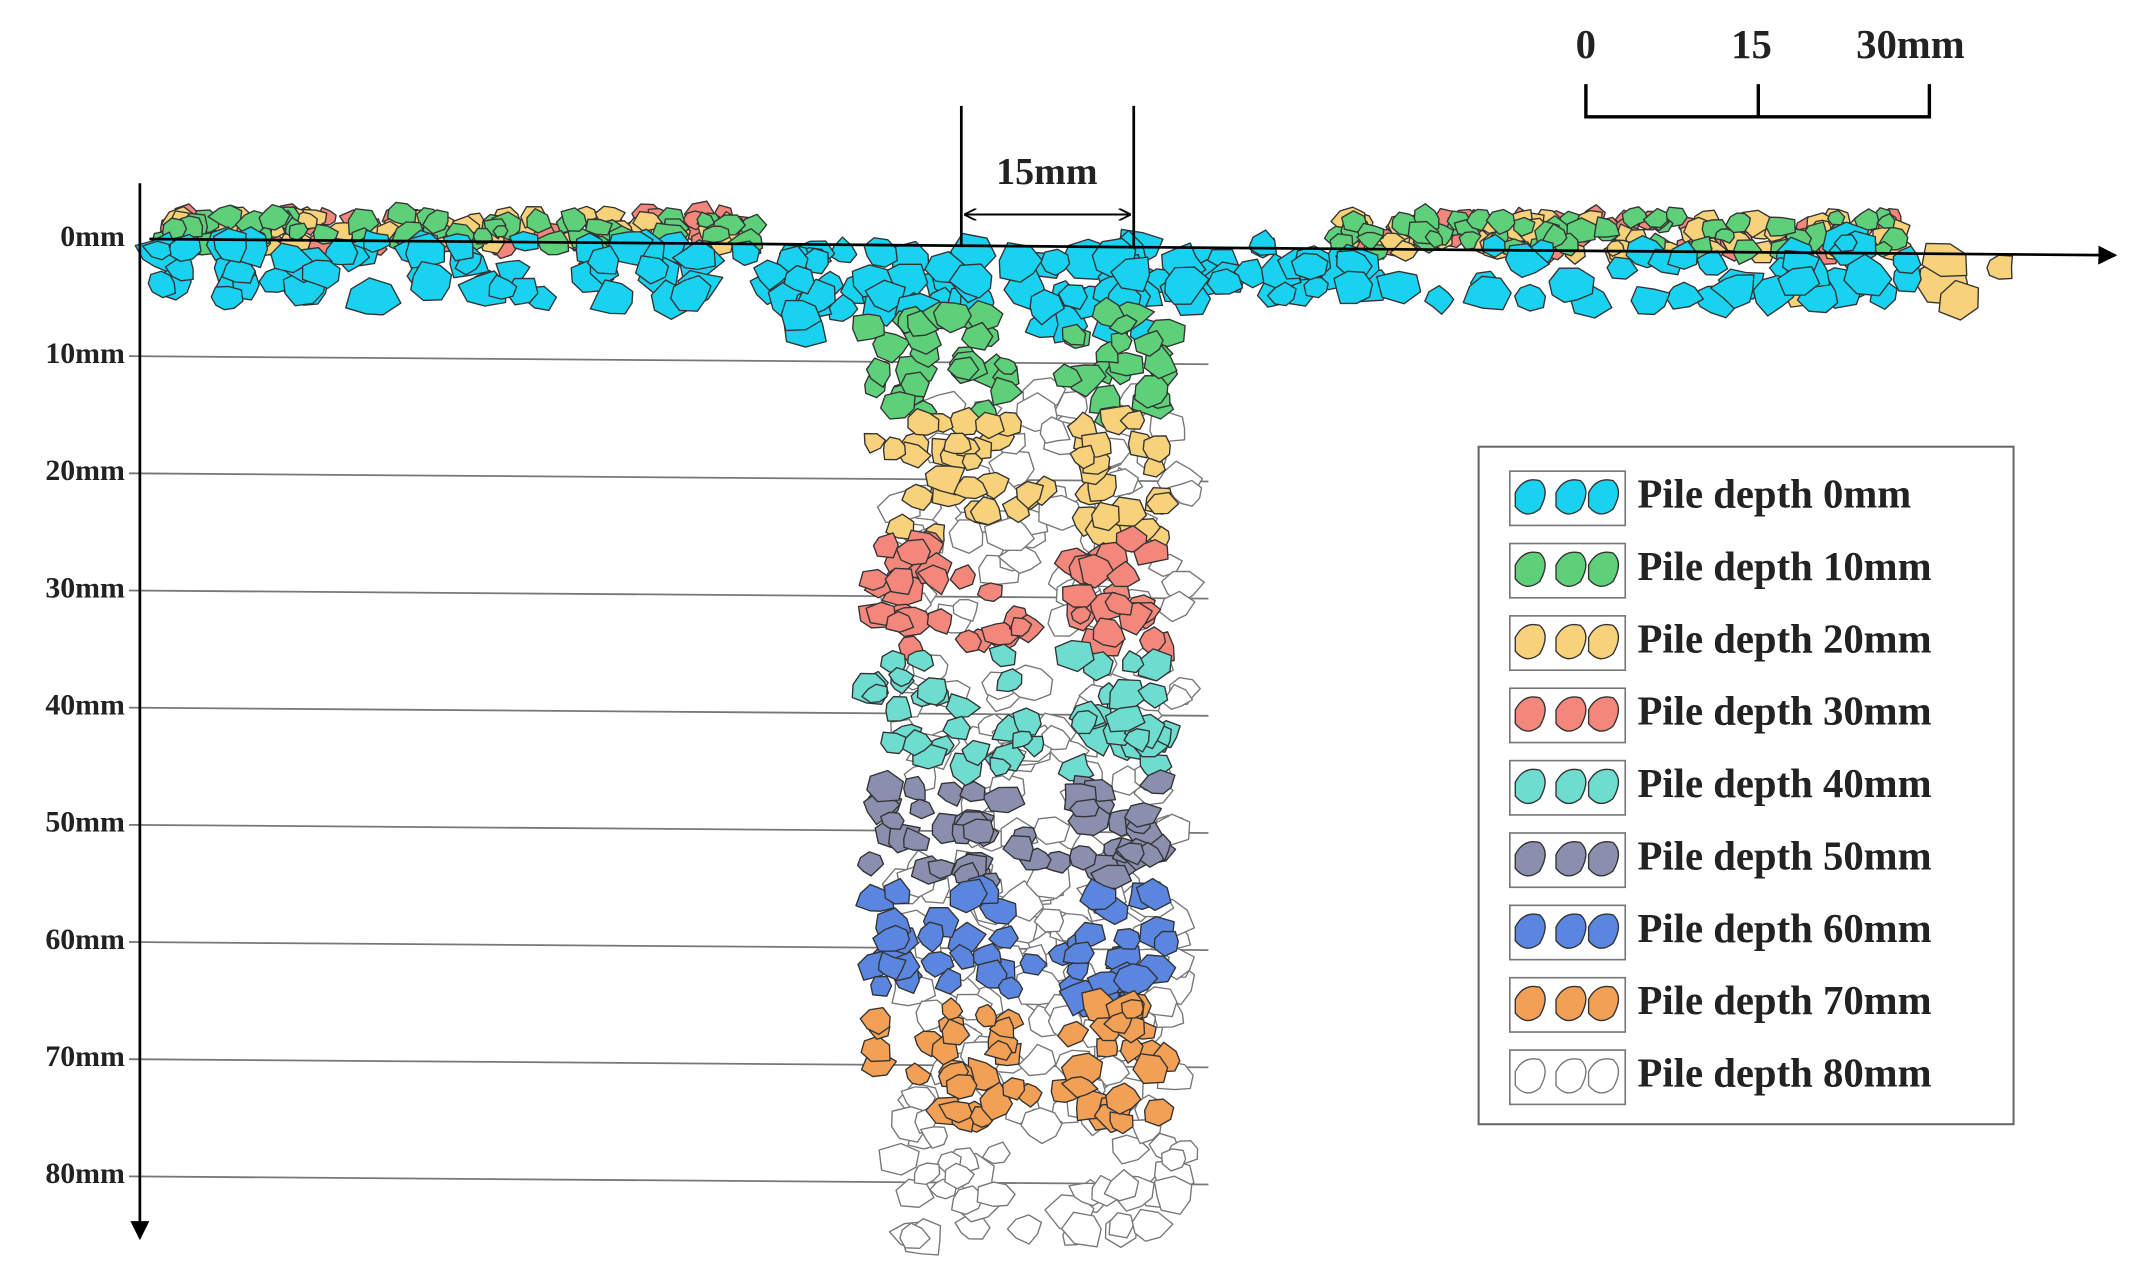 The image size is (2129, 1279). I want to click on legend-label: Pile depth 50mm, so click(1784, 855).